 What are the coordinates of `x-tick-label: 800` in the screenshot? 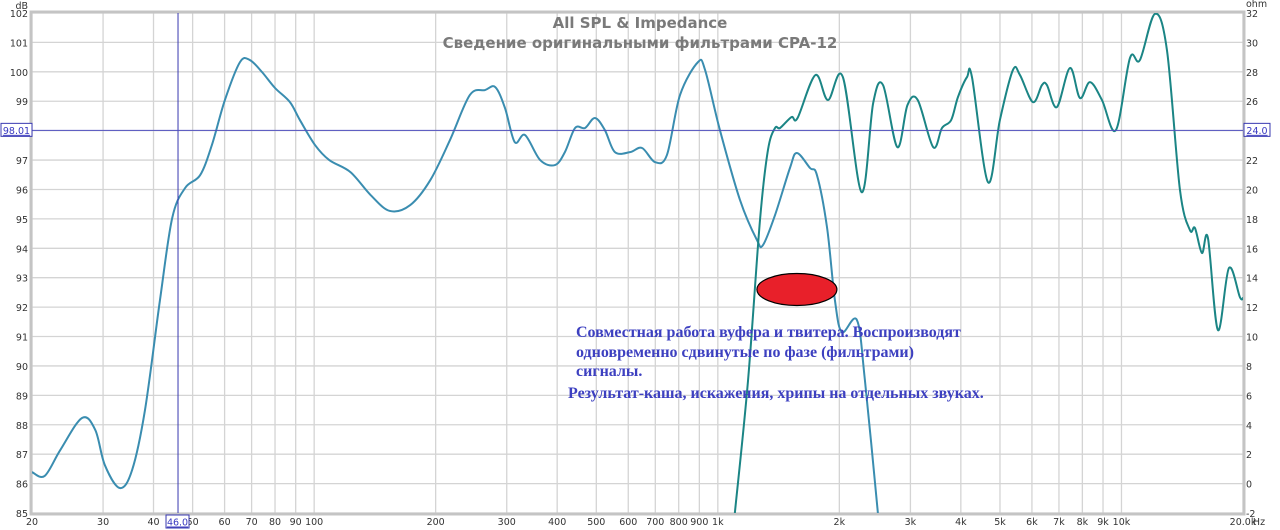 It's located at (679, 522).